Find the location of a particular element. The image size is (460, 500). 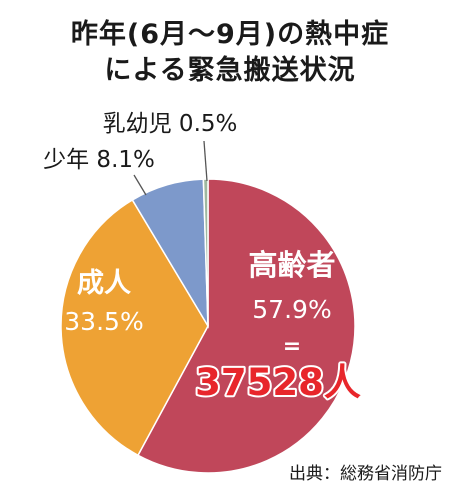

slice-infant is located at coordinates (205, 252).